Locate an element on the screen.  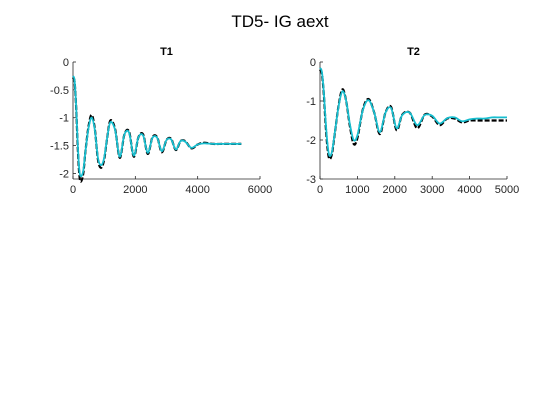
figure-title: TD5- IG aext is located at coordinates (280, 21).